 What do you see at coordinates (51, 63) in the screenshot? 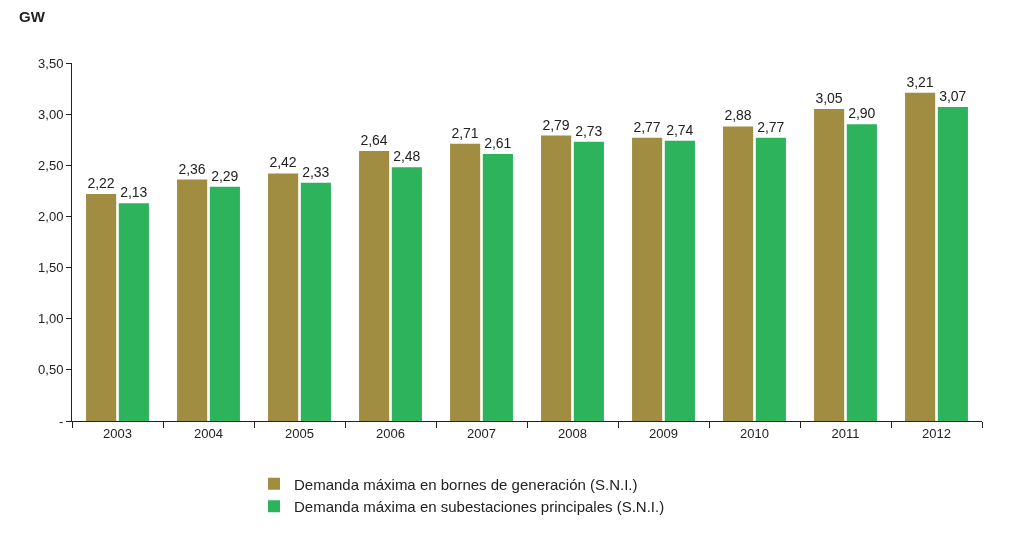
I see `y-tick-label: 3,50` at bounding box center [51, 63].